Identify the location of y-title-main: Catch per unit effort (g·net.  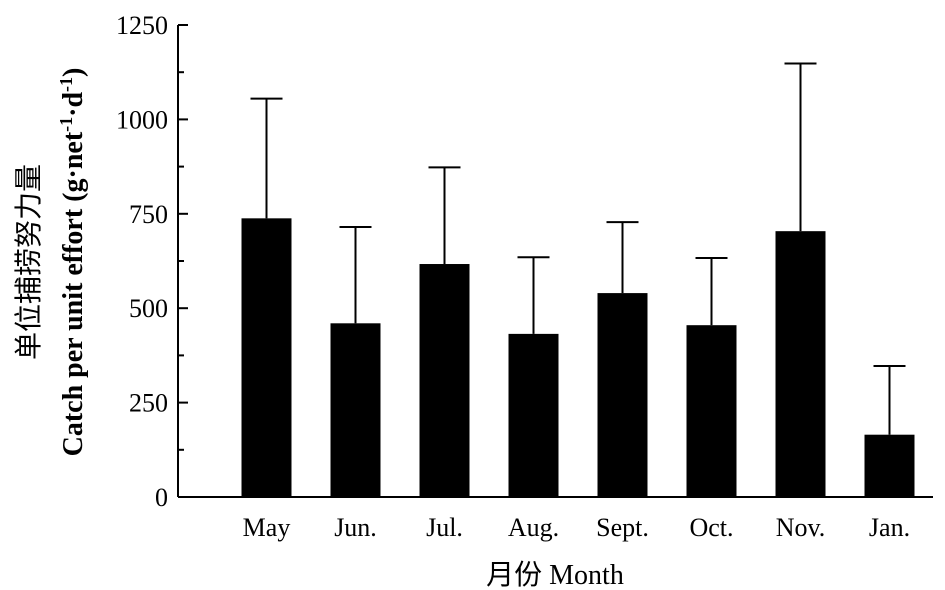
(73, 293).